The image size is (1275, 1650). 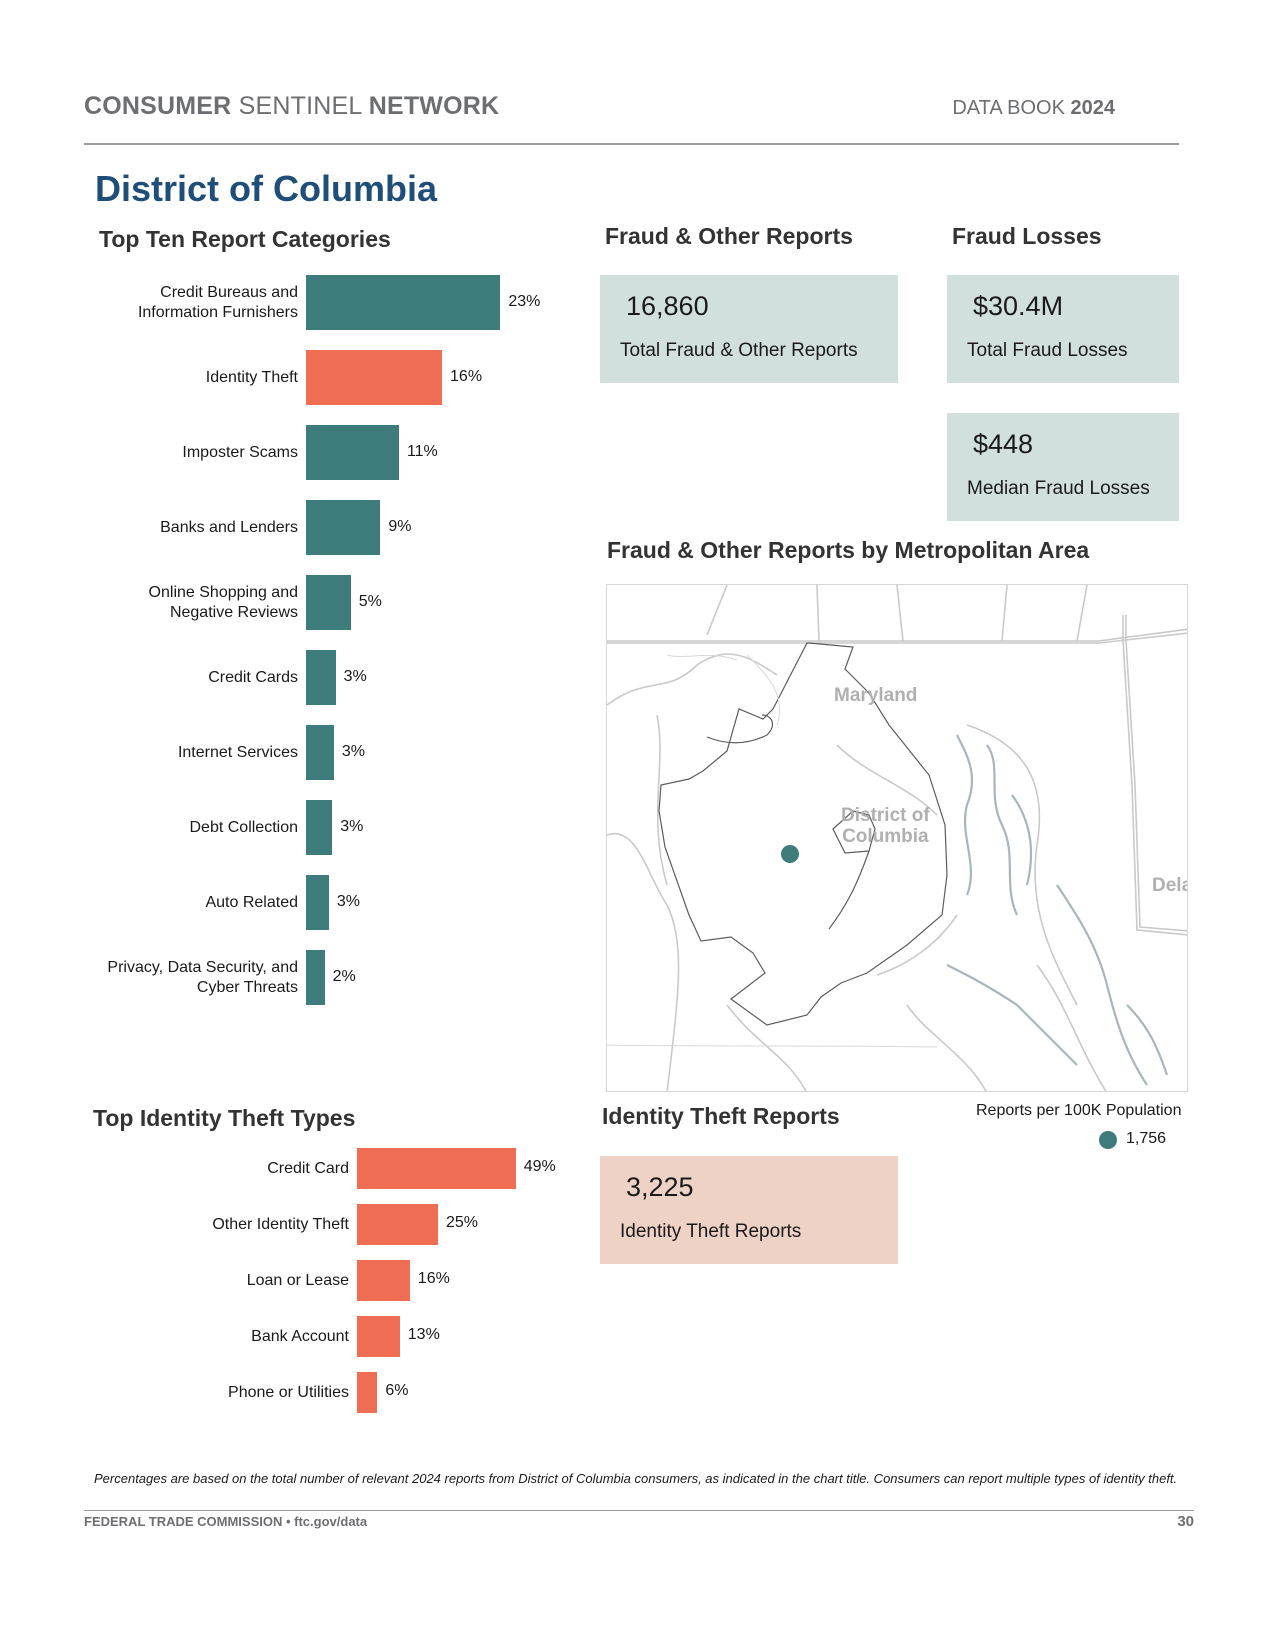 What do you see at coordinates (1169, 885) in the screenshot?
I see `map-label-delaware: Dela` at bounding box center [1169, 885].